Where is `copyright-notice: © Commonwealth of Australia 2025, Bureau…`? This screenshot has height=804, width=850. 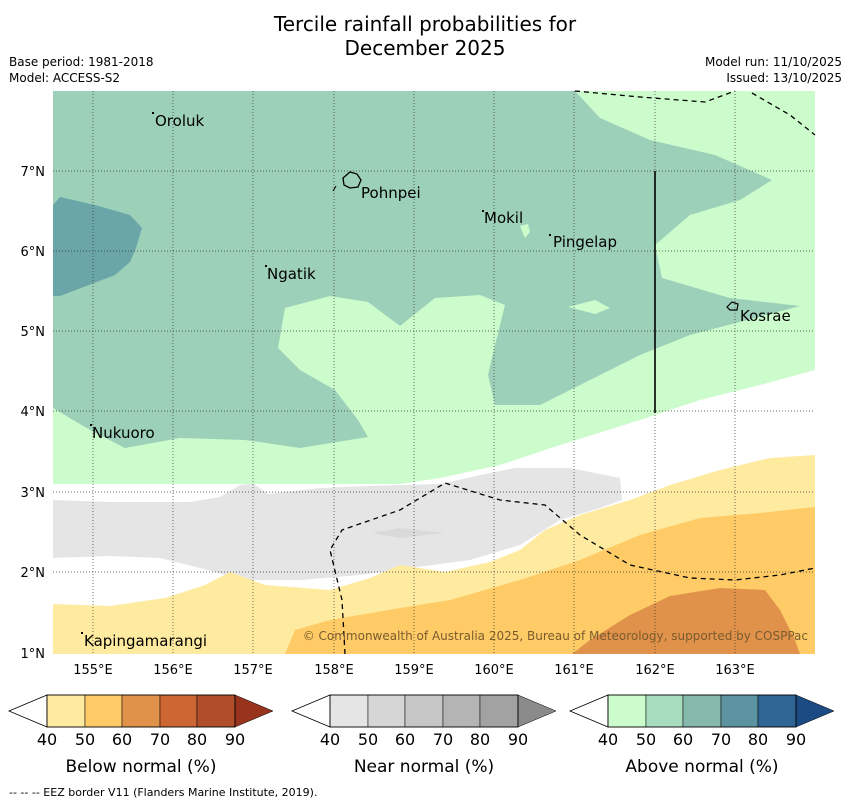 copyright-notice: © Commonwealth of Australia 2025, Bureau… is located at coordinates (555, 636).